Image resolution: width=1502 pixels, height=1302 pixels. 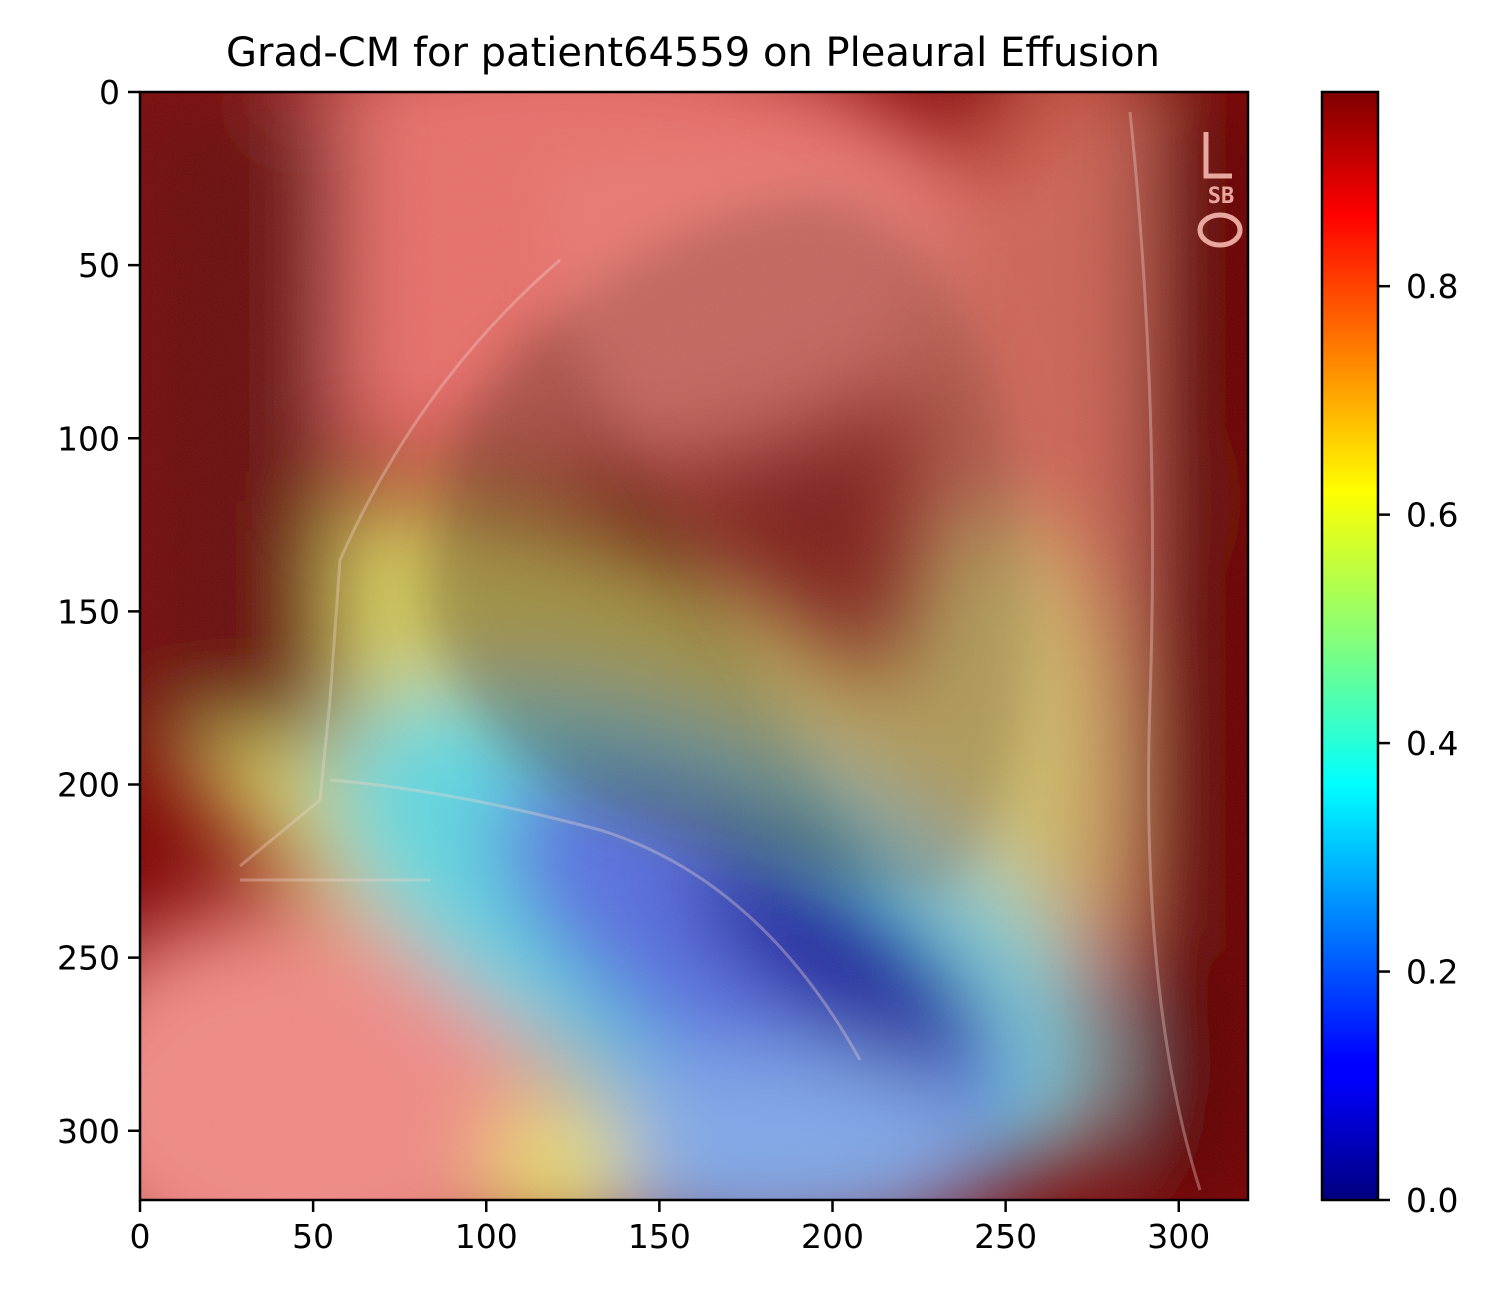 I want to click on x-tick-label: 0, so click(x=140, y=1236).